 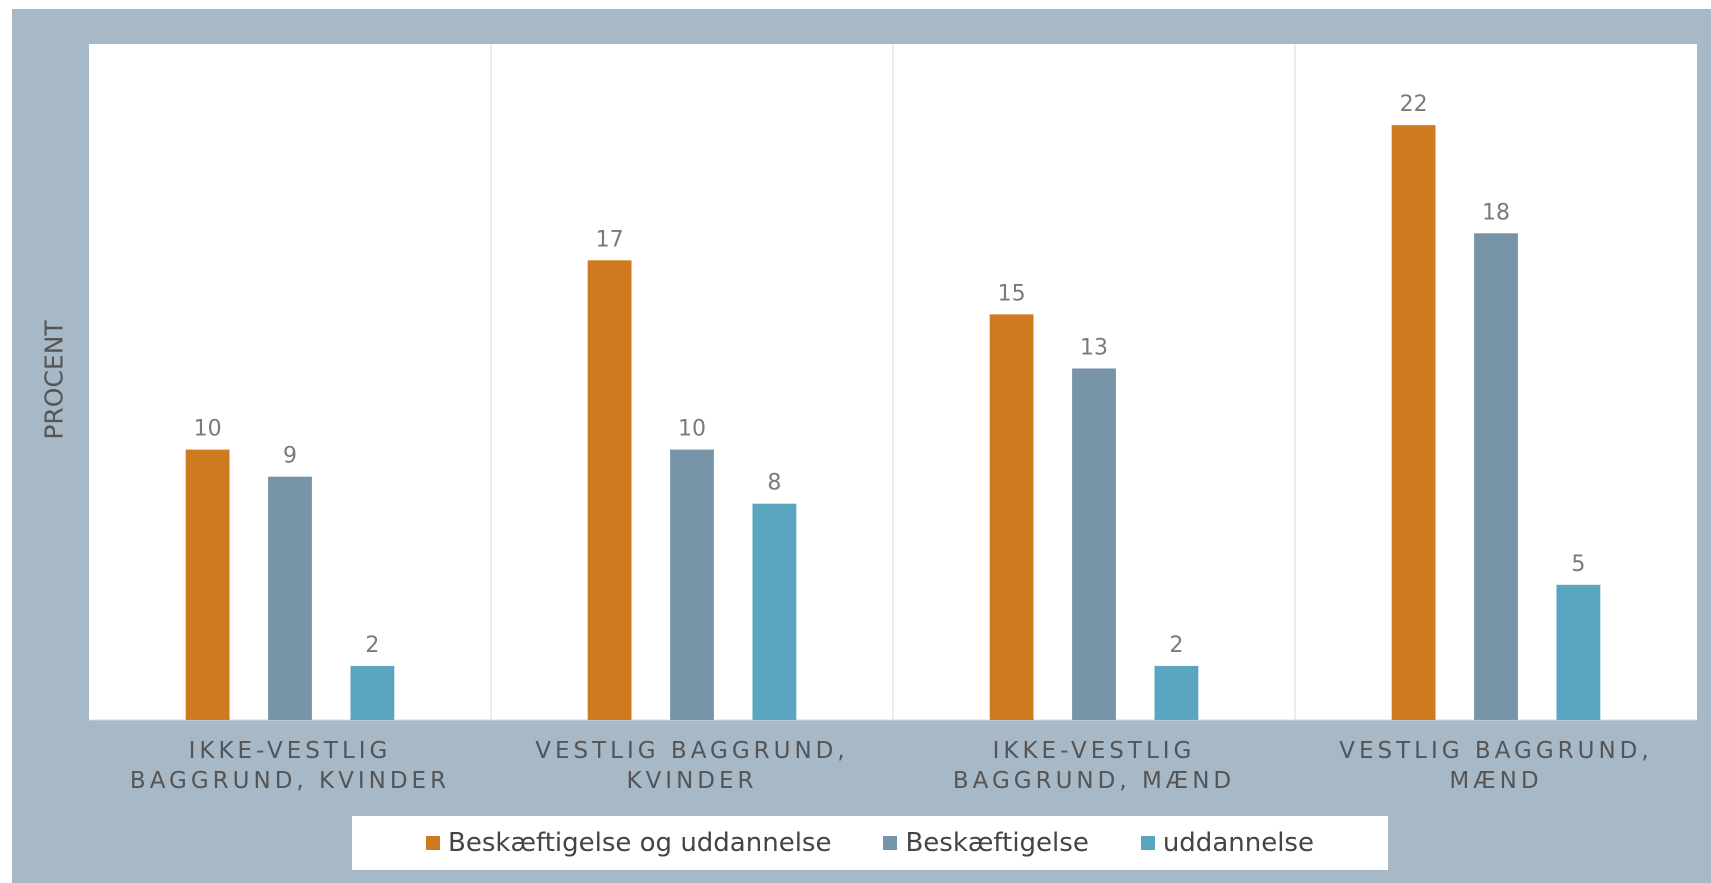 I want to click on legend-item: Beskæftigelse, so click(x=986, y=843).